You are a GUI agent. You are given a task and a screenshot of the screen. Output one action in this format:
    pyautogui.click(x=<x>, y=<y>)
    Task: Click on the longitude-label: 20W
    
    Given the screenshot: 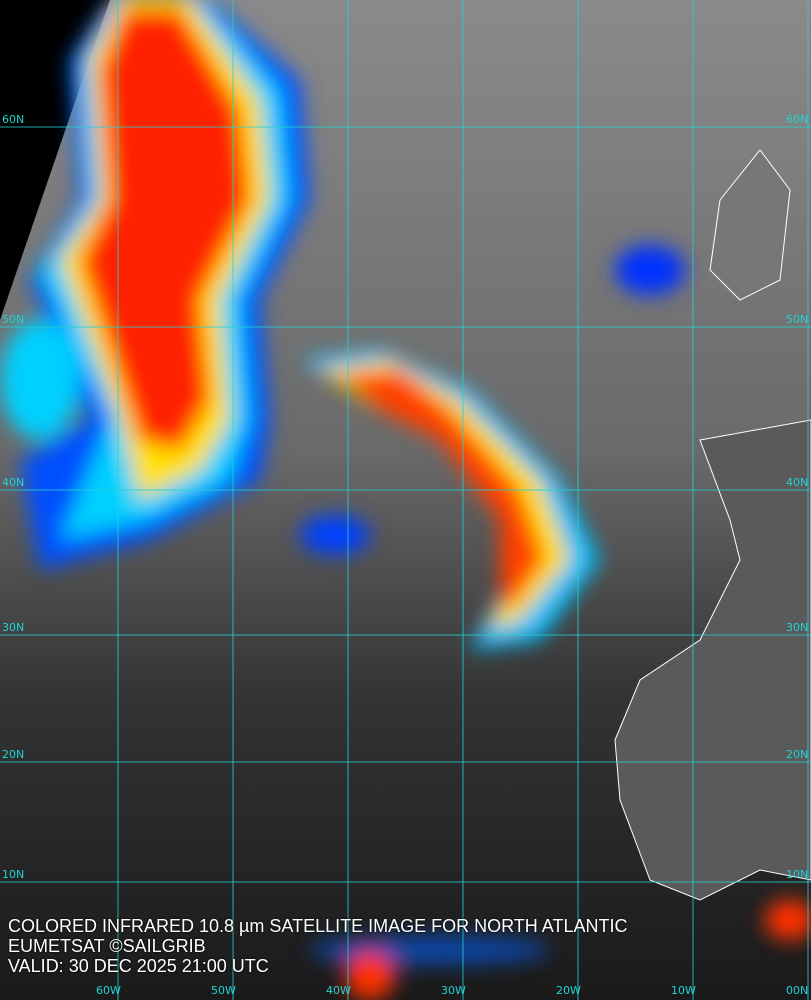 What is the action you would take?
    pyautogui.click(x=568, y=990)
    